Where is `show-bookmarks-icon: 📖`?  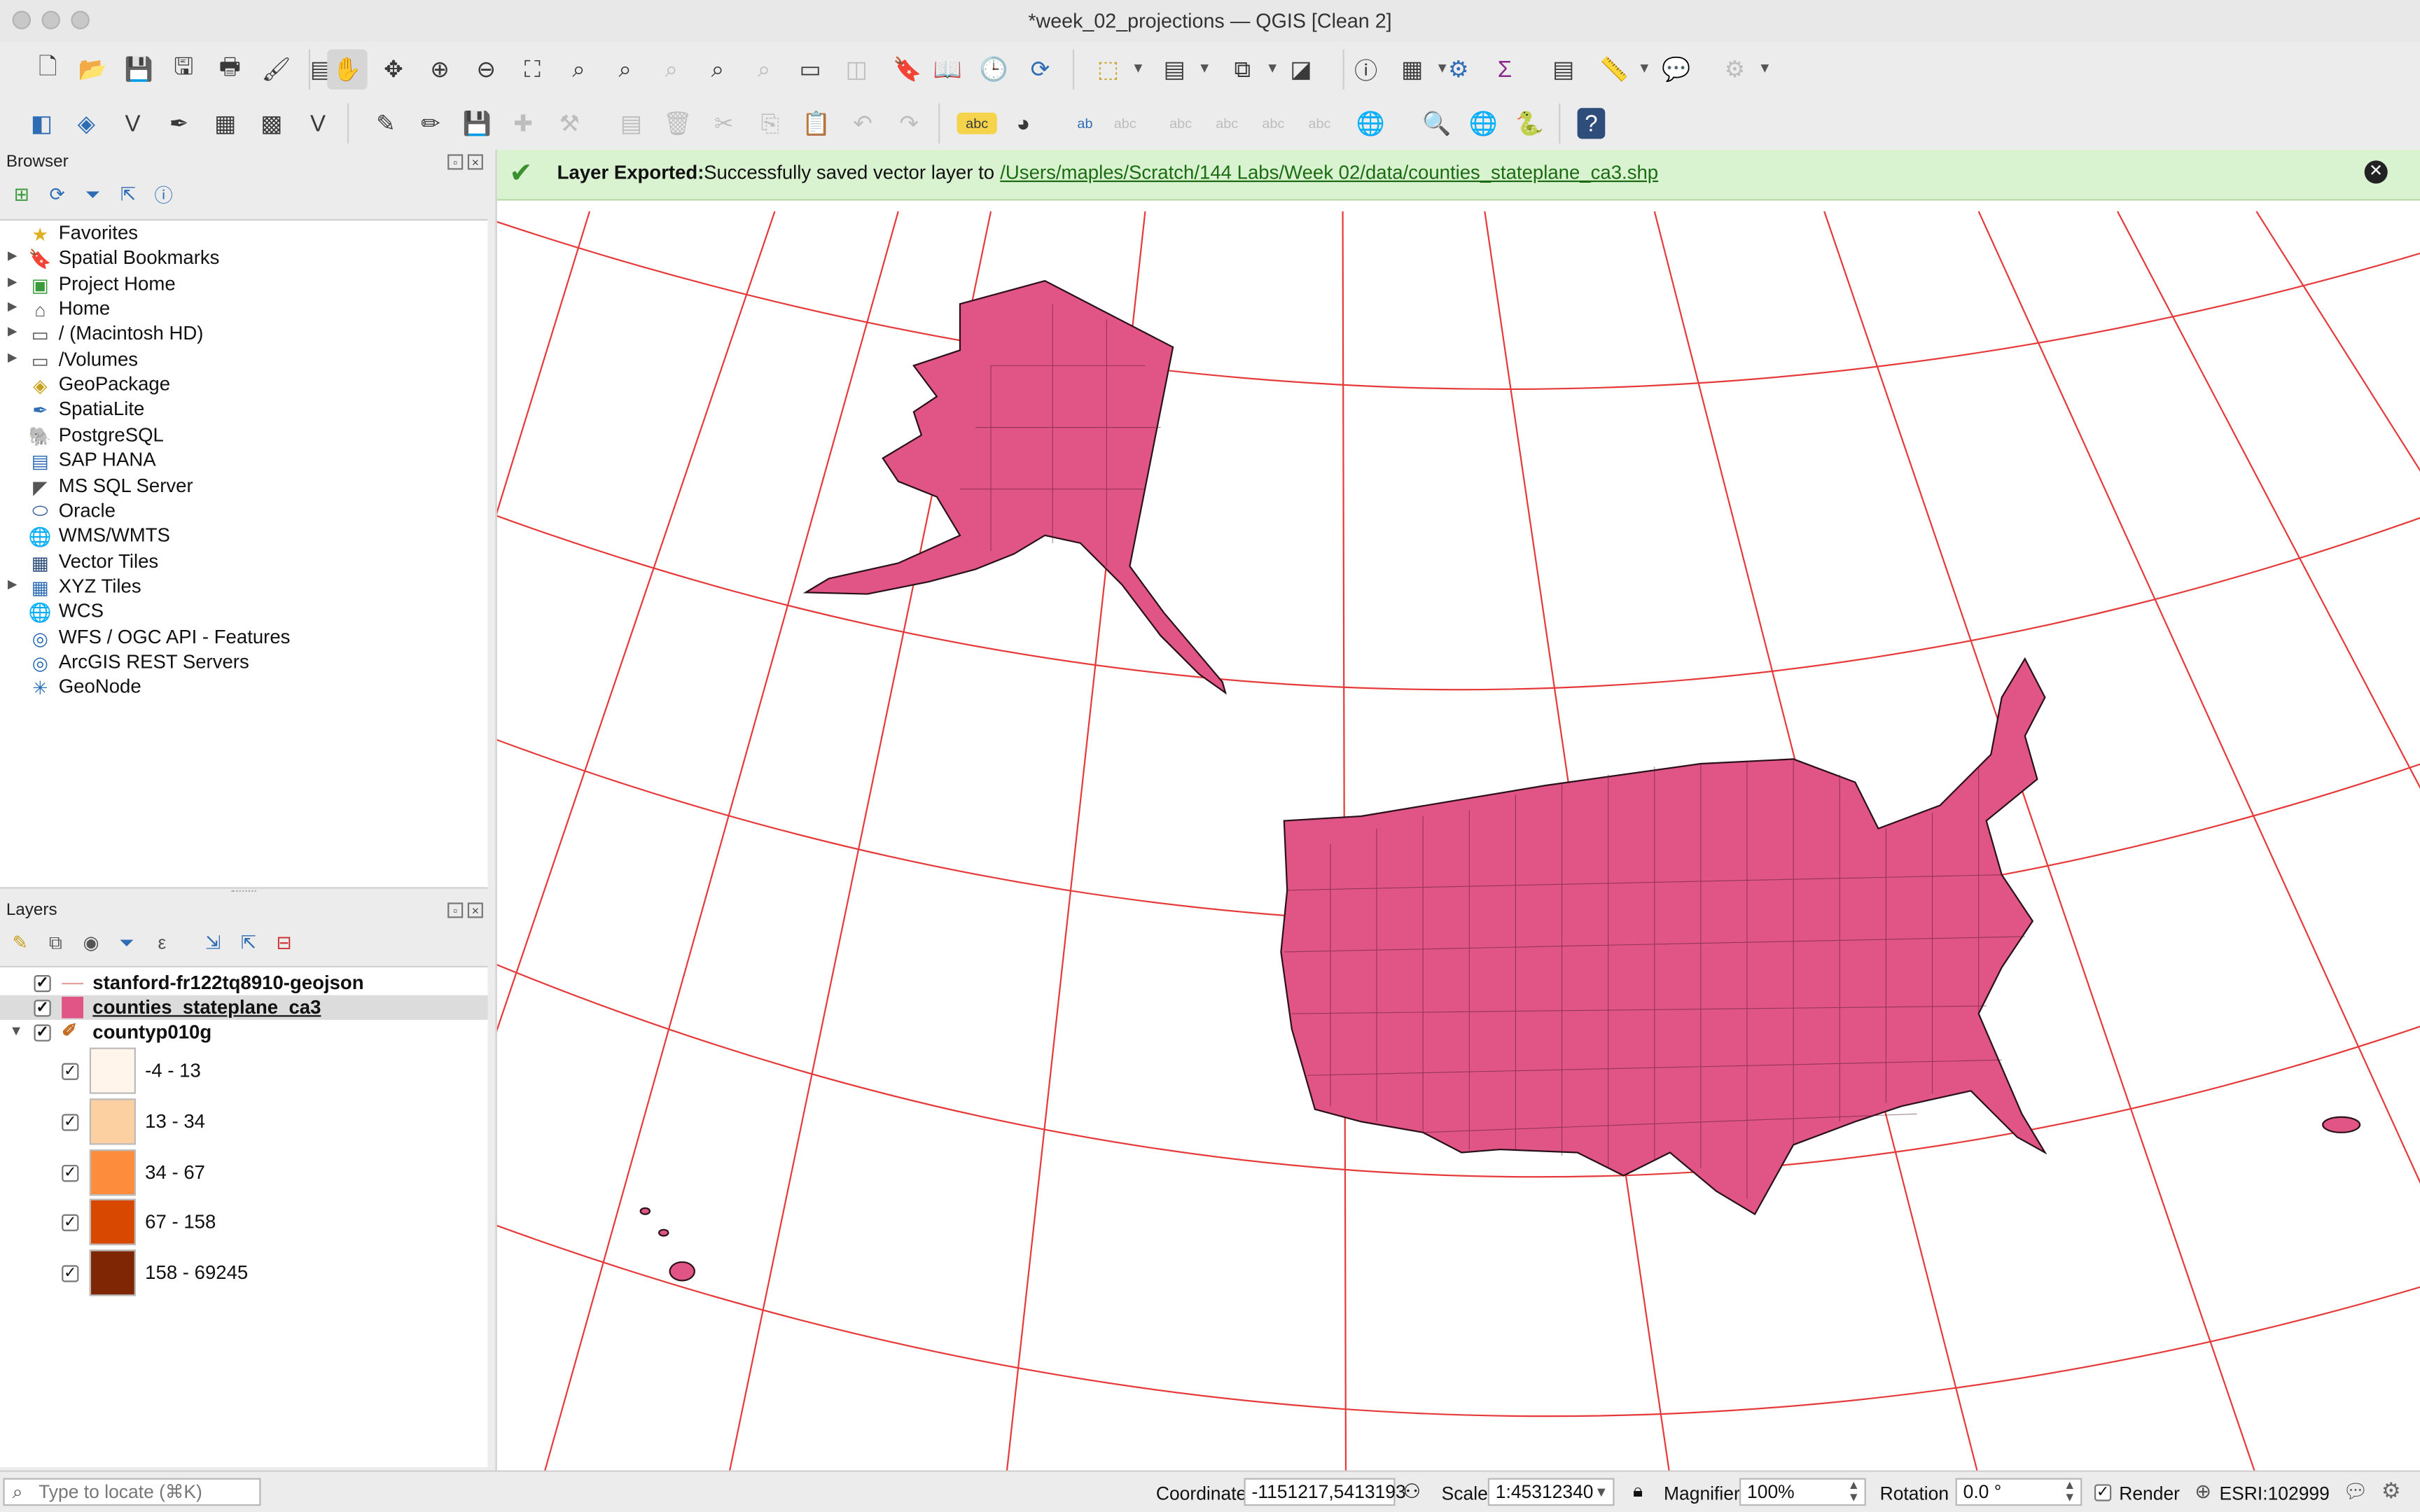
show-bookmarks-icon: 📖 is located at coordinates (947, 70).